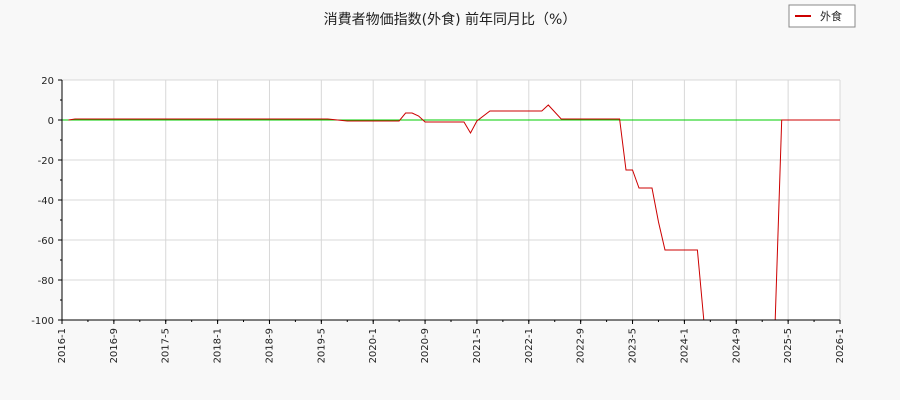  Describe the element at coordinates (788, 345) in the screenshot. I see `x-tick-label: 2025-5` at that location.